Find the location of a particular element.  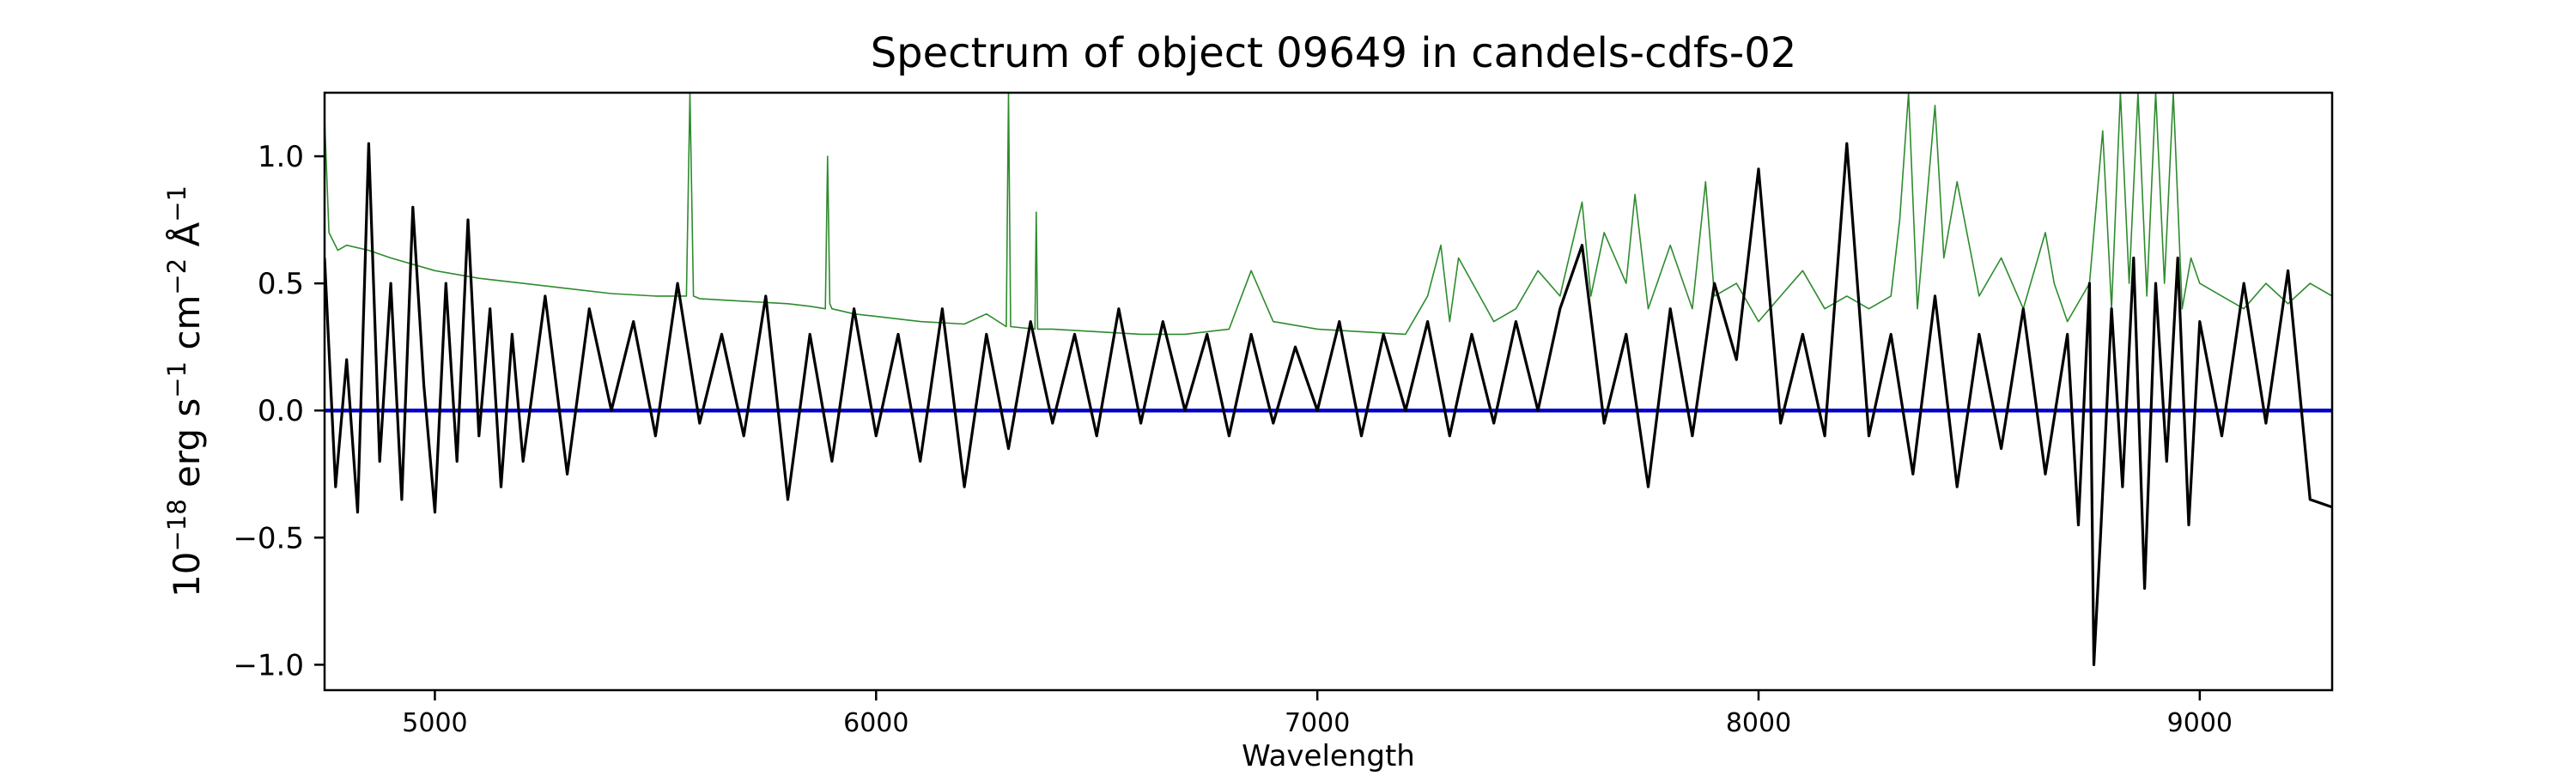

x-axis: 5000 6000 7000 8000 9000 is located at coordinates (1317, 714).